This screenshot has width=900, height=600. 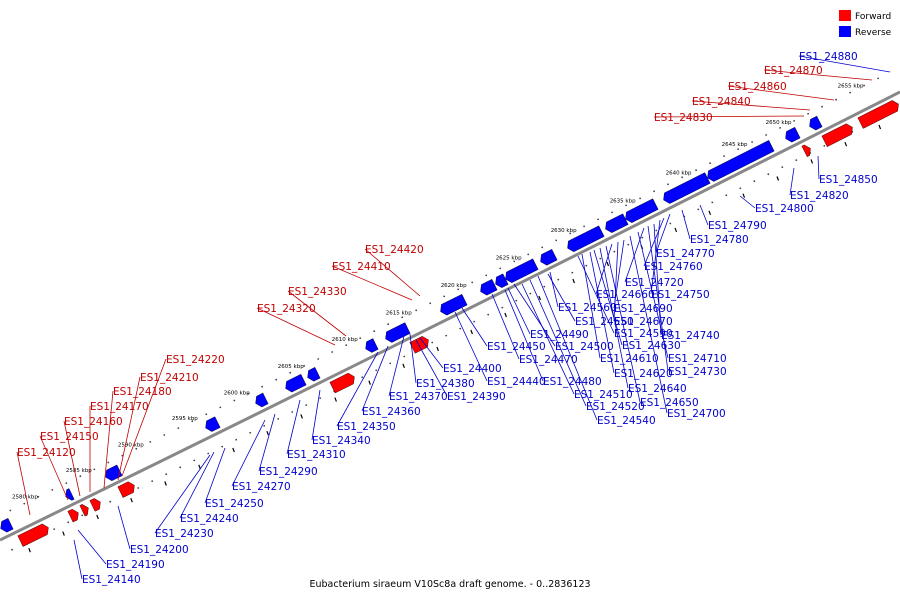 I want to click on gene-label: ES1_24650, so click(x=669, y=403).